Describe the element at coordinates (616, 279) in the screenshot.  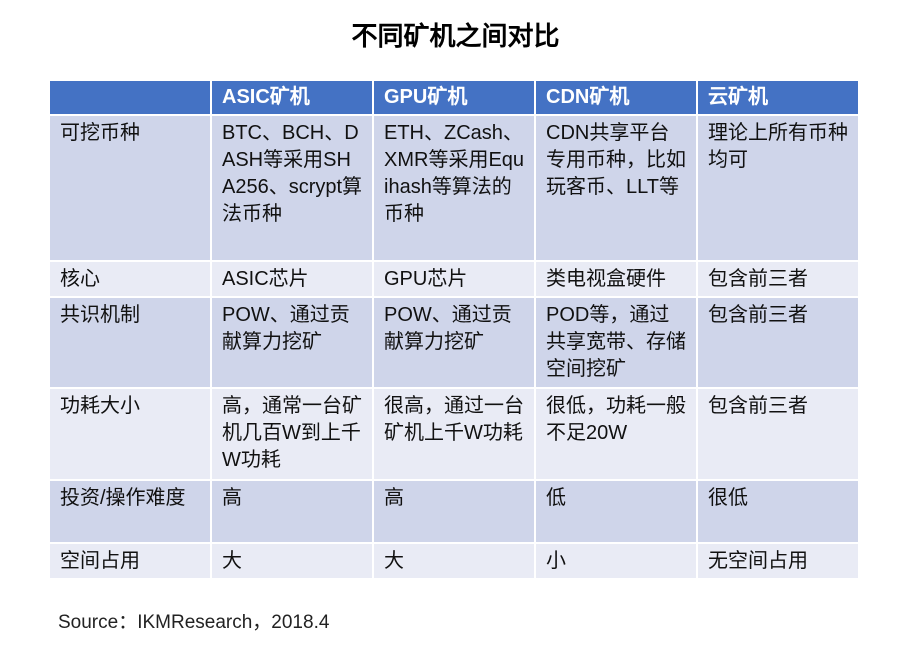
I see `table-cell: 类电视盒硬件` at that location.